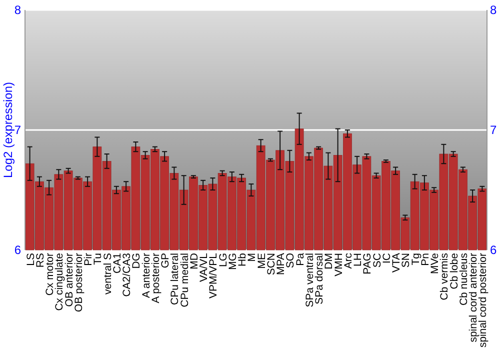 This screenshot has height=350, width=500. I want to click on x-tick-label: SO, so click(290, 260).